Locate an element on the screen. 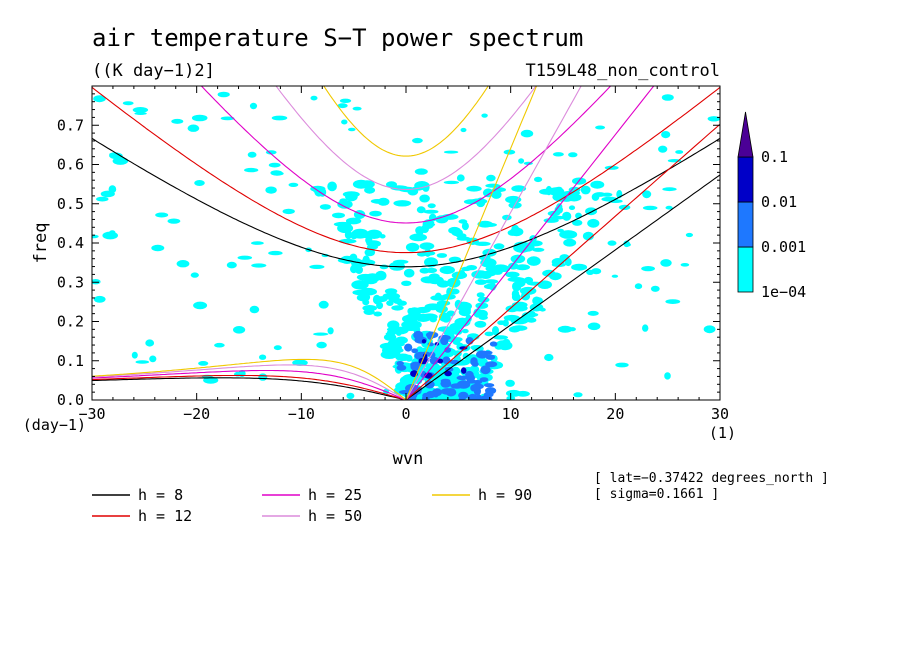 The height and width of the screenshot is (654, 904). y-tick-label: 0.3 is located at coordinates (70, 282).